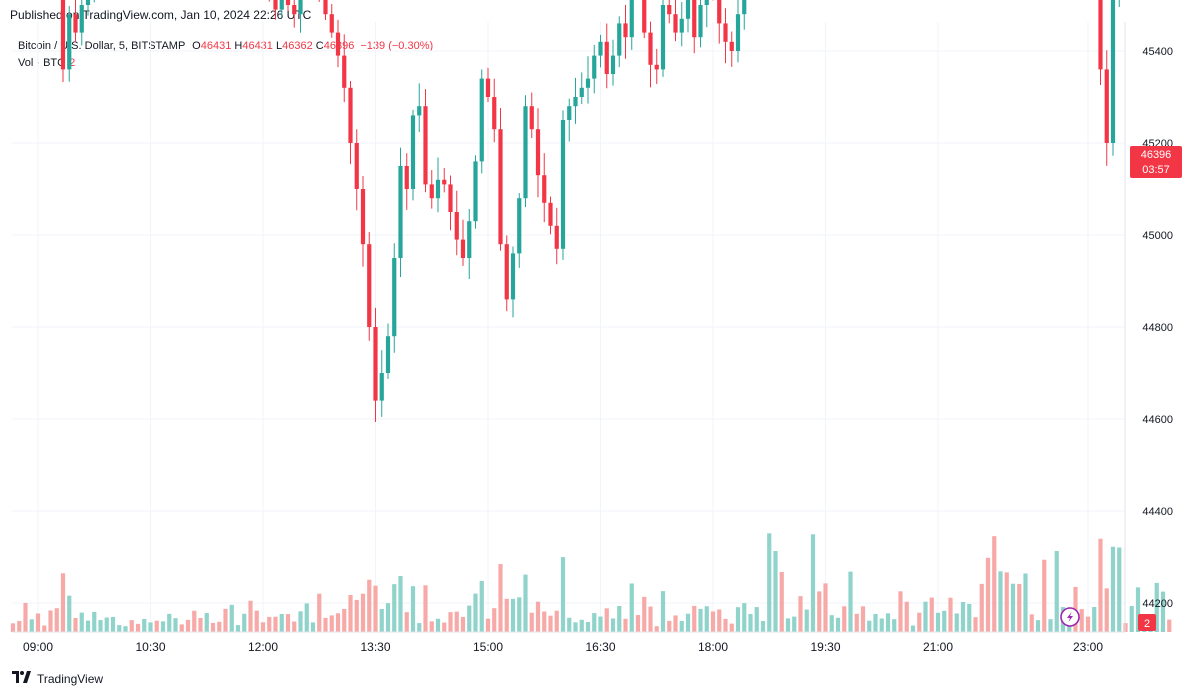 This screenshot has height=697, width=1200. What do you see at coordinates (38, 647) in the screenshot?
I see `time-tick-label: 09:00` at bounding box center [38, 647].